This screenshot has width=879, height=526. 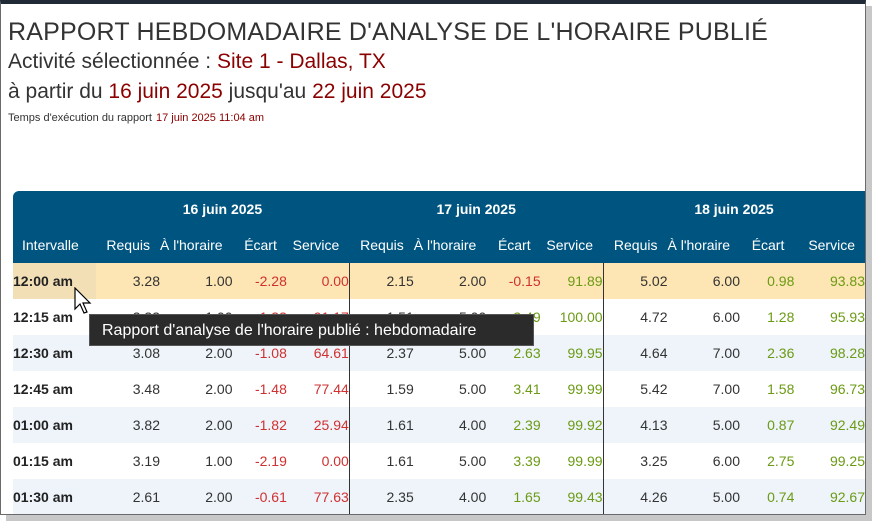 I want to click on ecart-cell: 0.98, so click(x=767, y=281).